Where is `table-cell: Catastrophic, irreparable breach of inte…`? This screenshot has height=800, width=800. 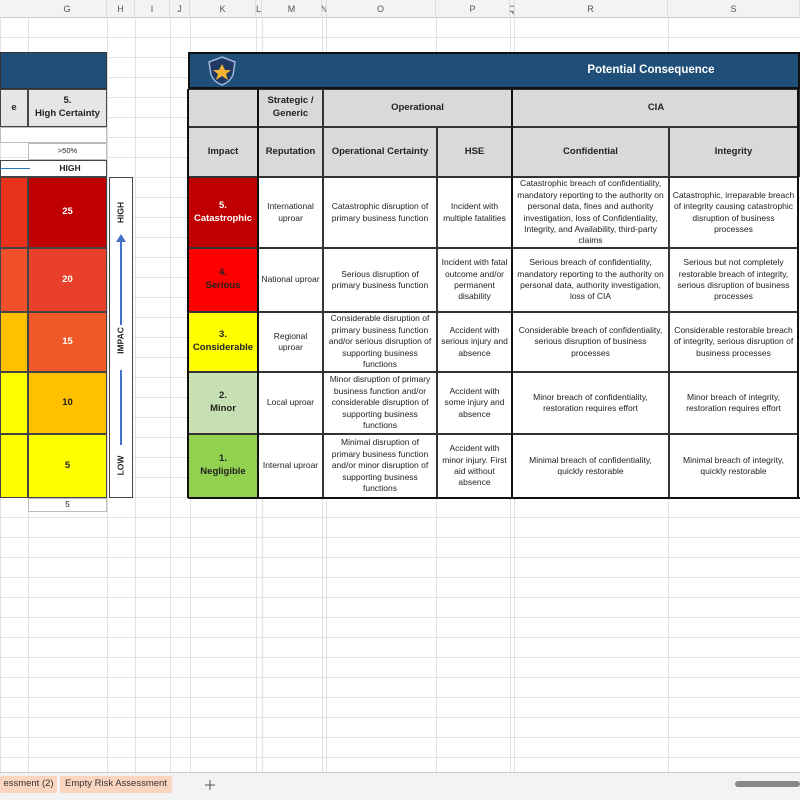 table-cell: Catastrophic, irreparable breach of inte… is located at coordinates (733, 212).